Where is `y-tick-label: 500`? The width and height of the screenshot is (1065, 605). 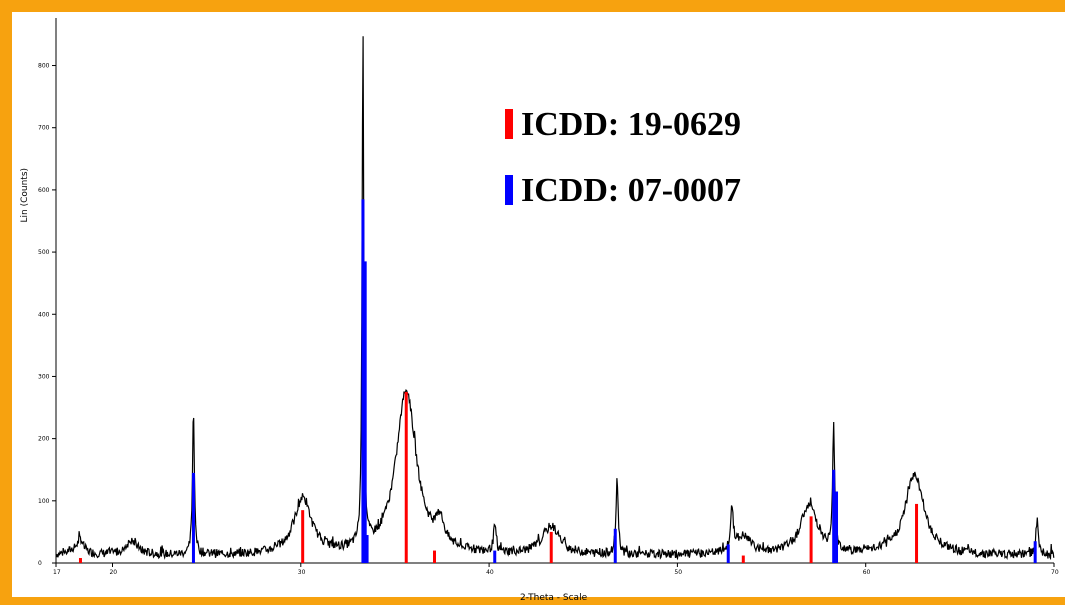 y-tick-label: 500 is located at coordinates (44, 252).